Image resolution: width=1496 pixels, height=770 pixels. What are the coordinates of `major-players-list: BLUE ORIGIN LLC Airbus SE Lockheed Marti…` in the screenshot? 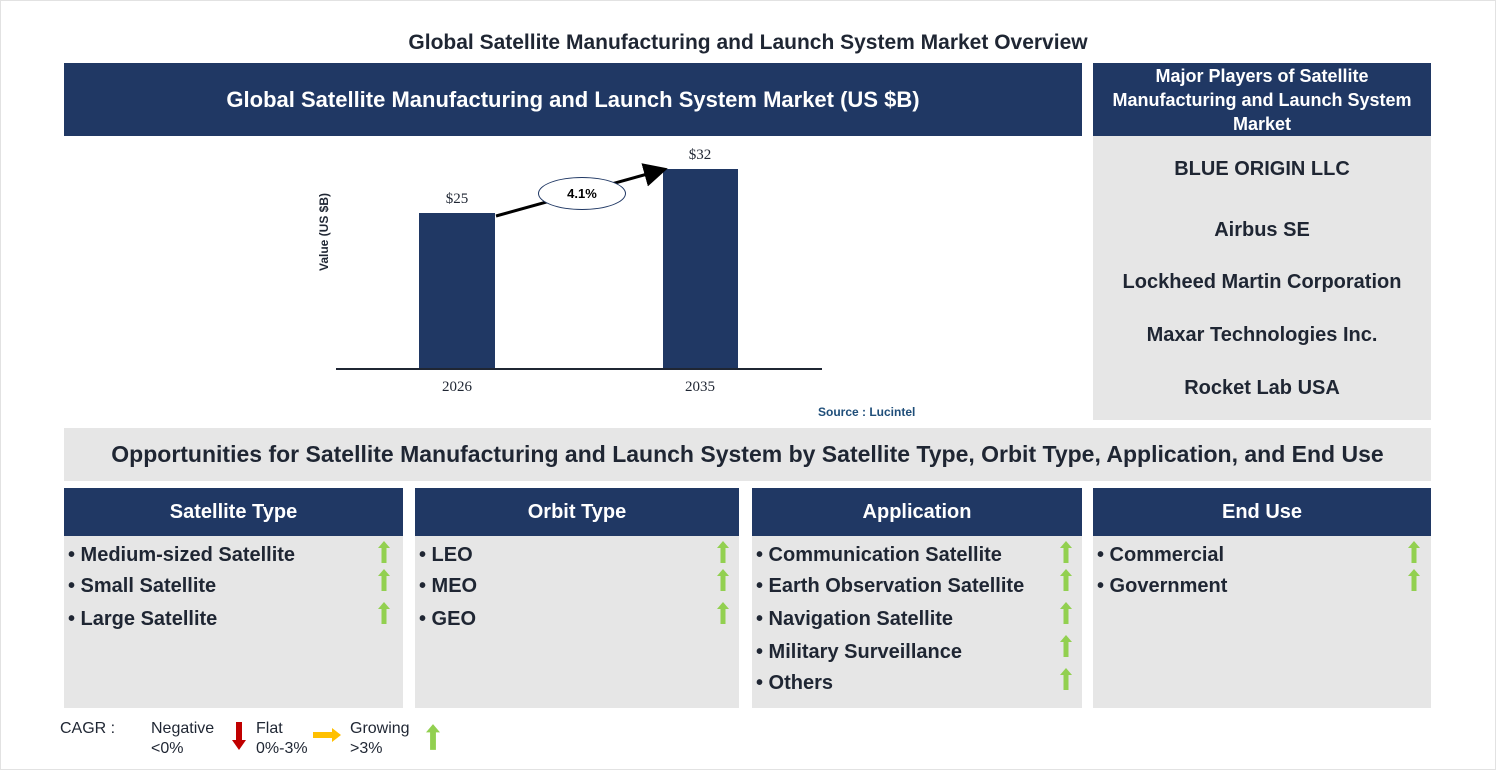 It's located at (1262, 278).